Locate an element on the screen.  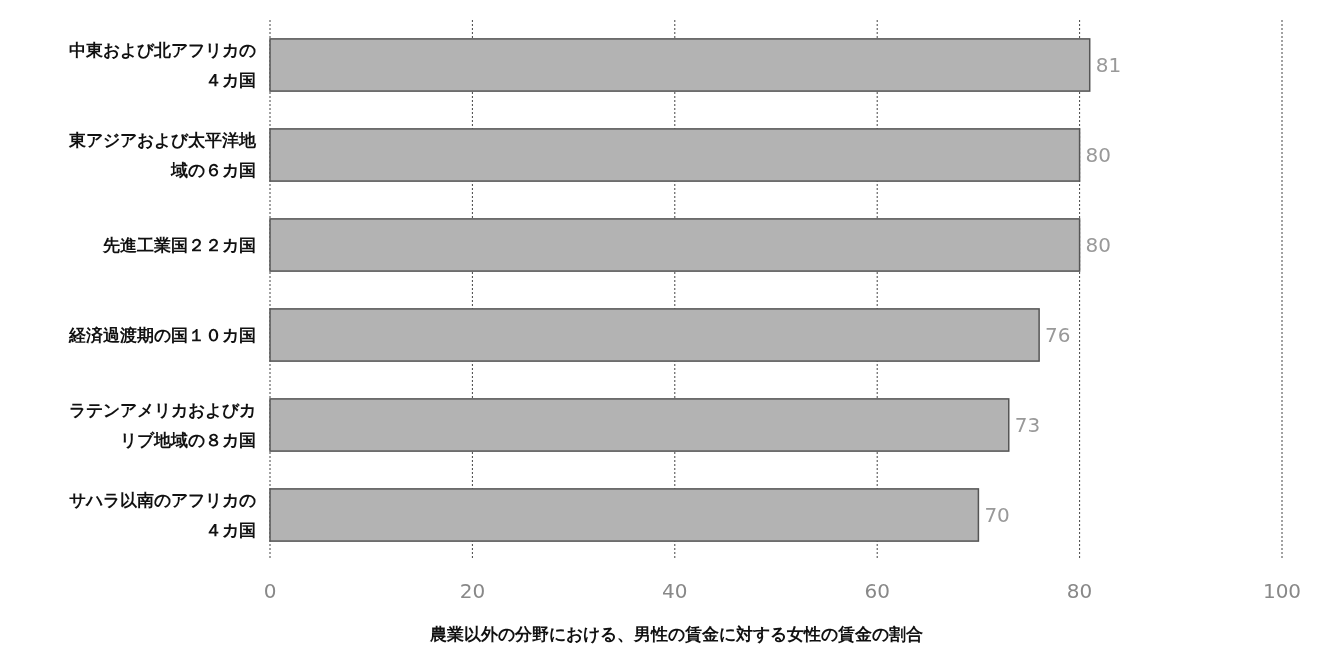
x-tick-label: 40 is located at coordinates (675, 591).